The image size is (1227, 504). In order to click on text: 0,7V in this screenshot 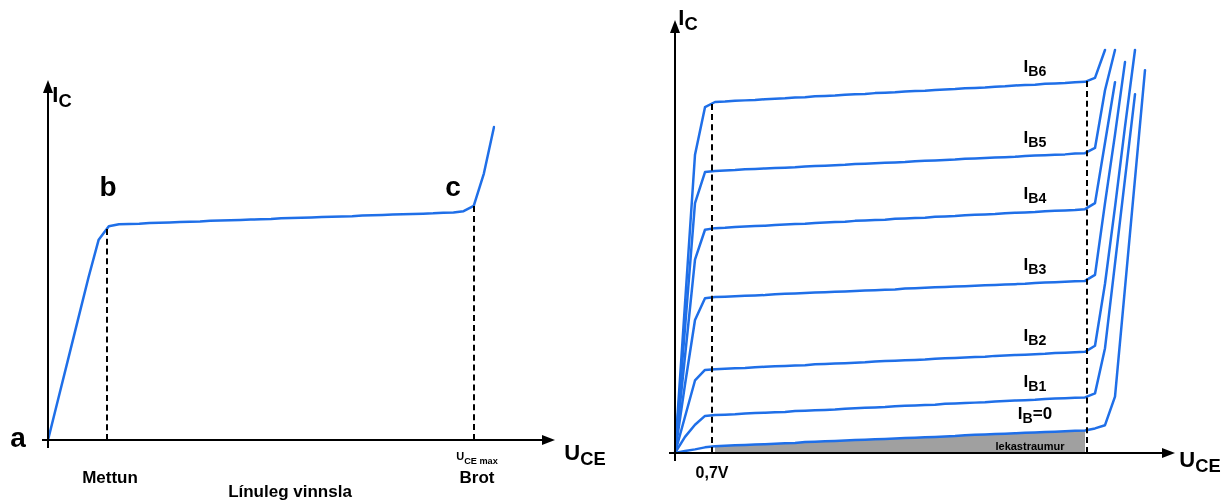, I will do `click(712, 473)`.